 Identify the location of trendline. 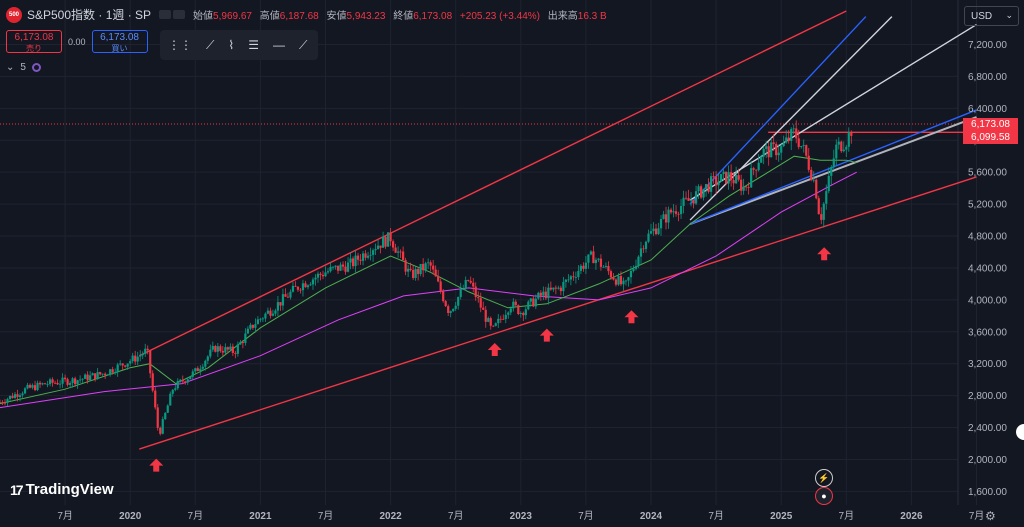
(791, 118).